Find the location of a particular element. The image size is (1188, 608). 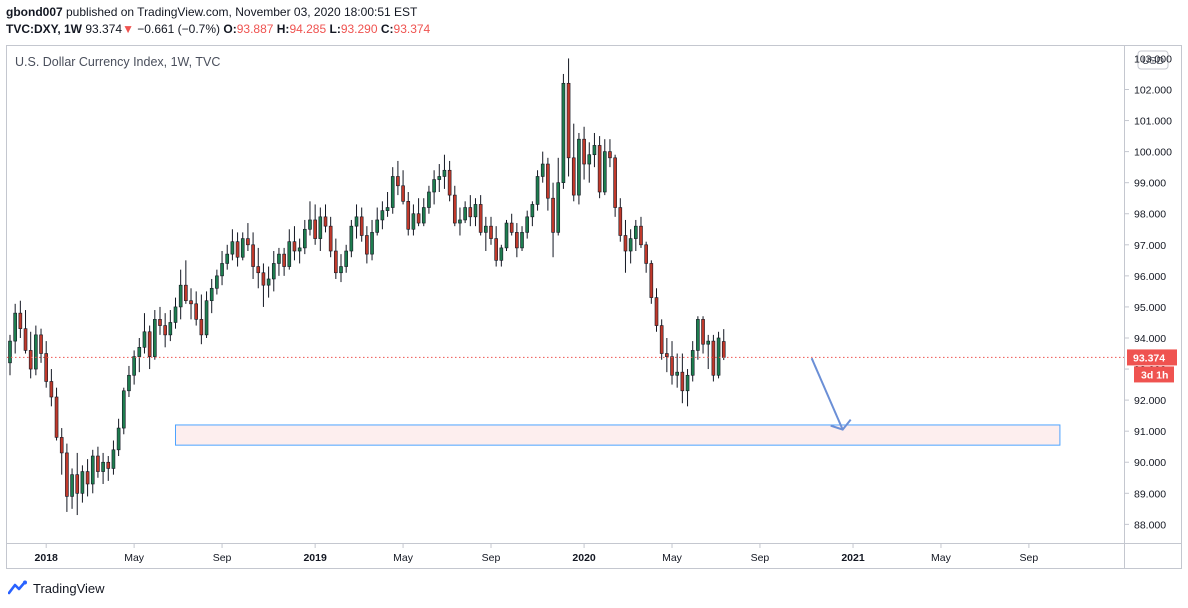

open-label: O: is located at coordinates (230, 29).